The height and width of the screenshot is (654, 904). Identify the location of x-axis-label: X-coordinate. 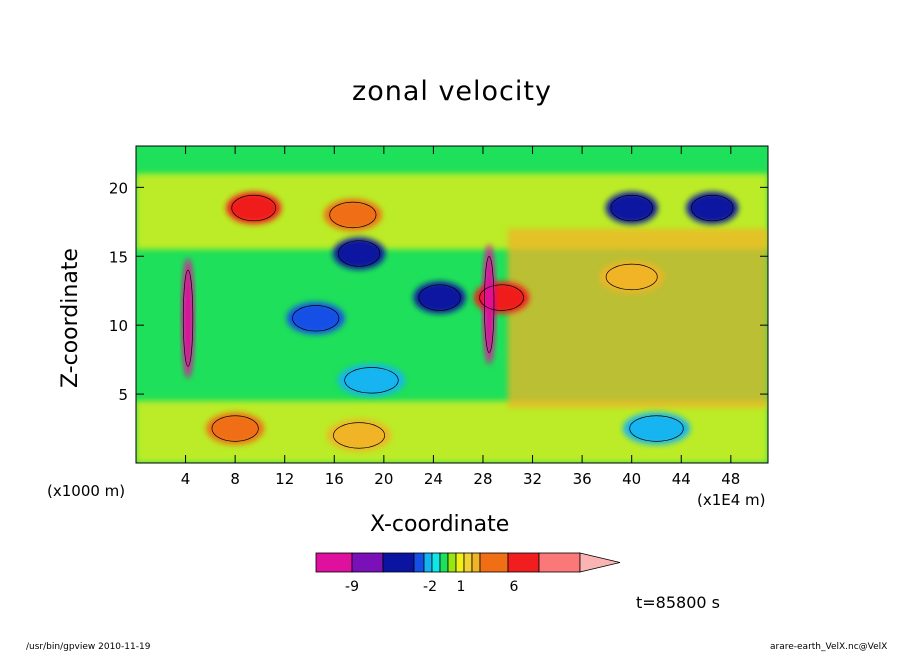
(440, 524).